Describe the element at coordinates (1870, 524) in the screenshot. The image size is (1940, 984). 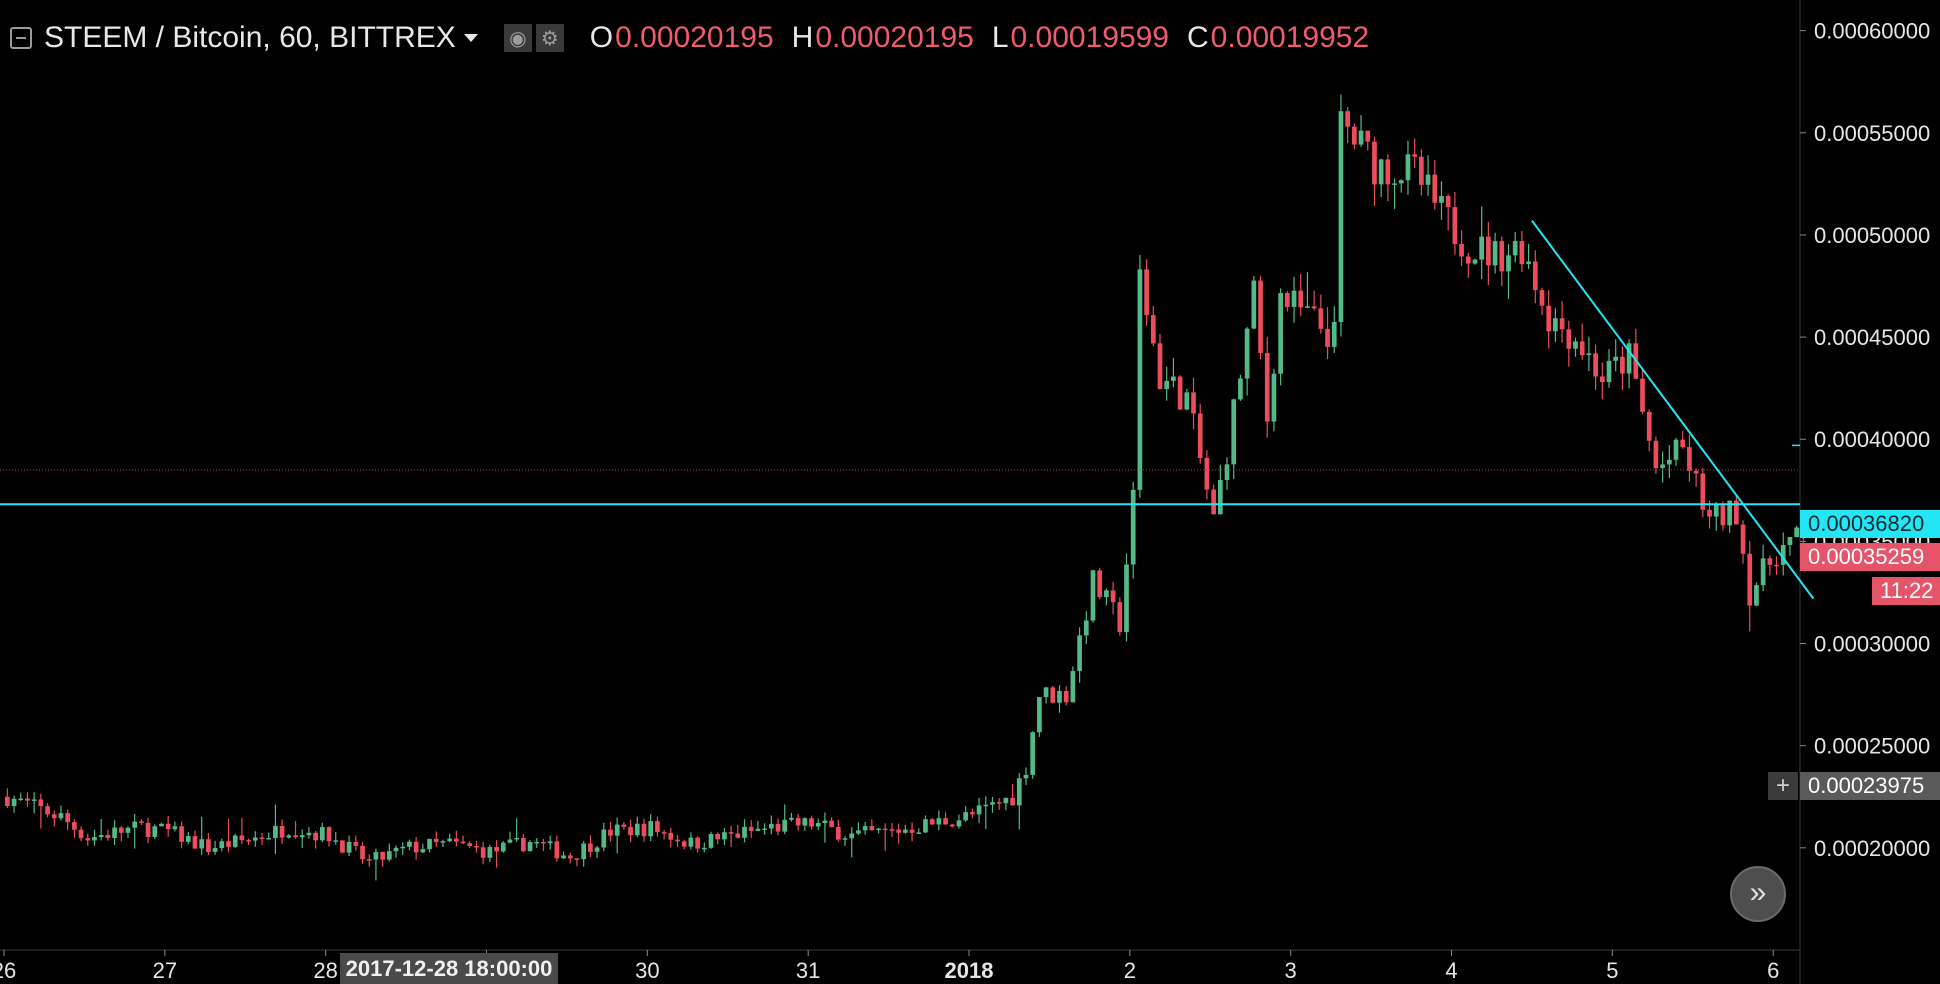
I see `crosshair-price-tag: 0.00036820` at that location.